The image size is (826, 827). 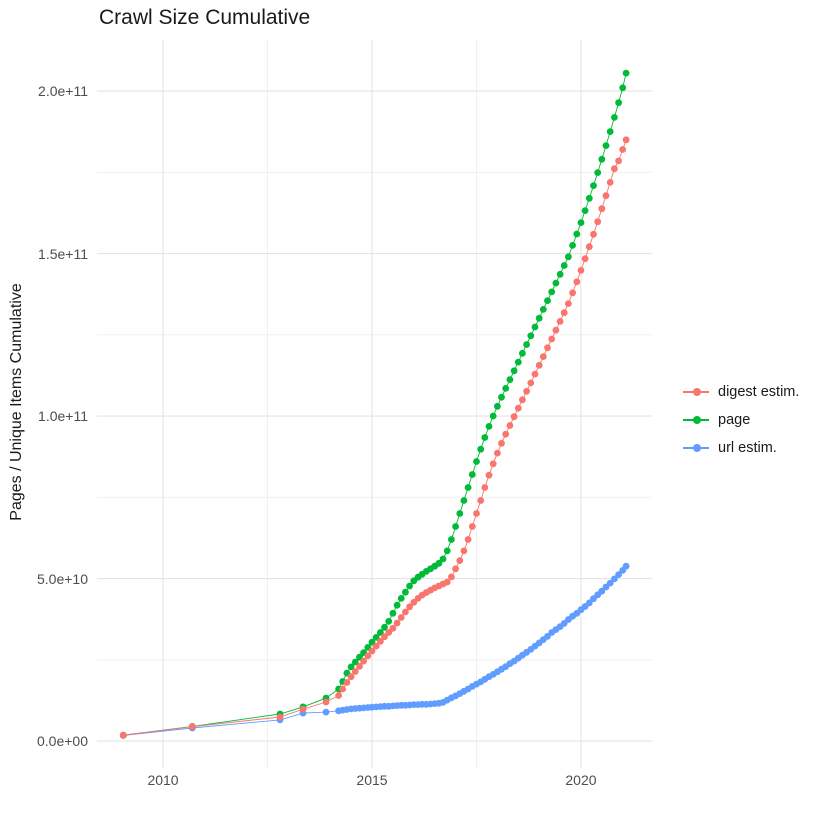 I want to click on legend: digest estim. page url estim., so click(x=741, y=419).